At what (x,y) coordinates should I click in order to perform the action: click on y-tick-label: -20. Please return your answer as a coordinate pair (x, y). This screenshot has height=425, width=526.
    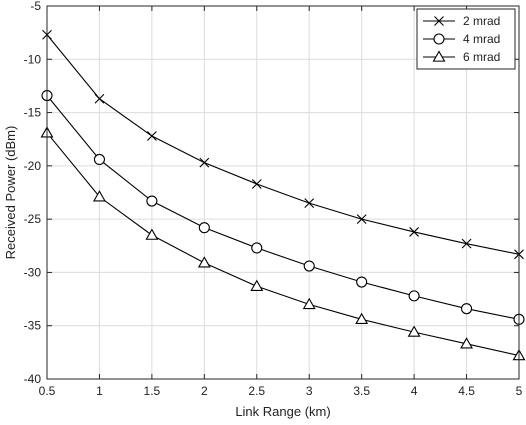
    Looking at the image, I should click on (33, 166).